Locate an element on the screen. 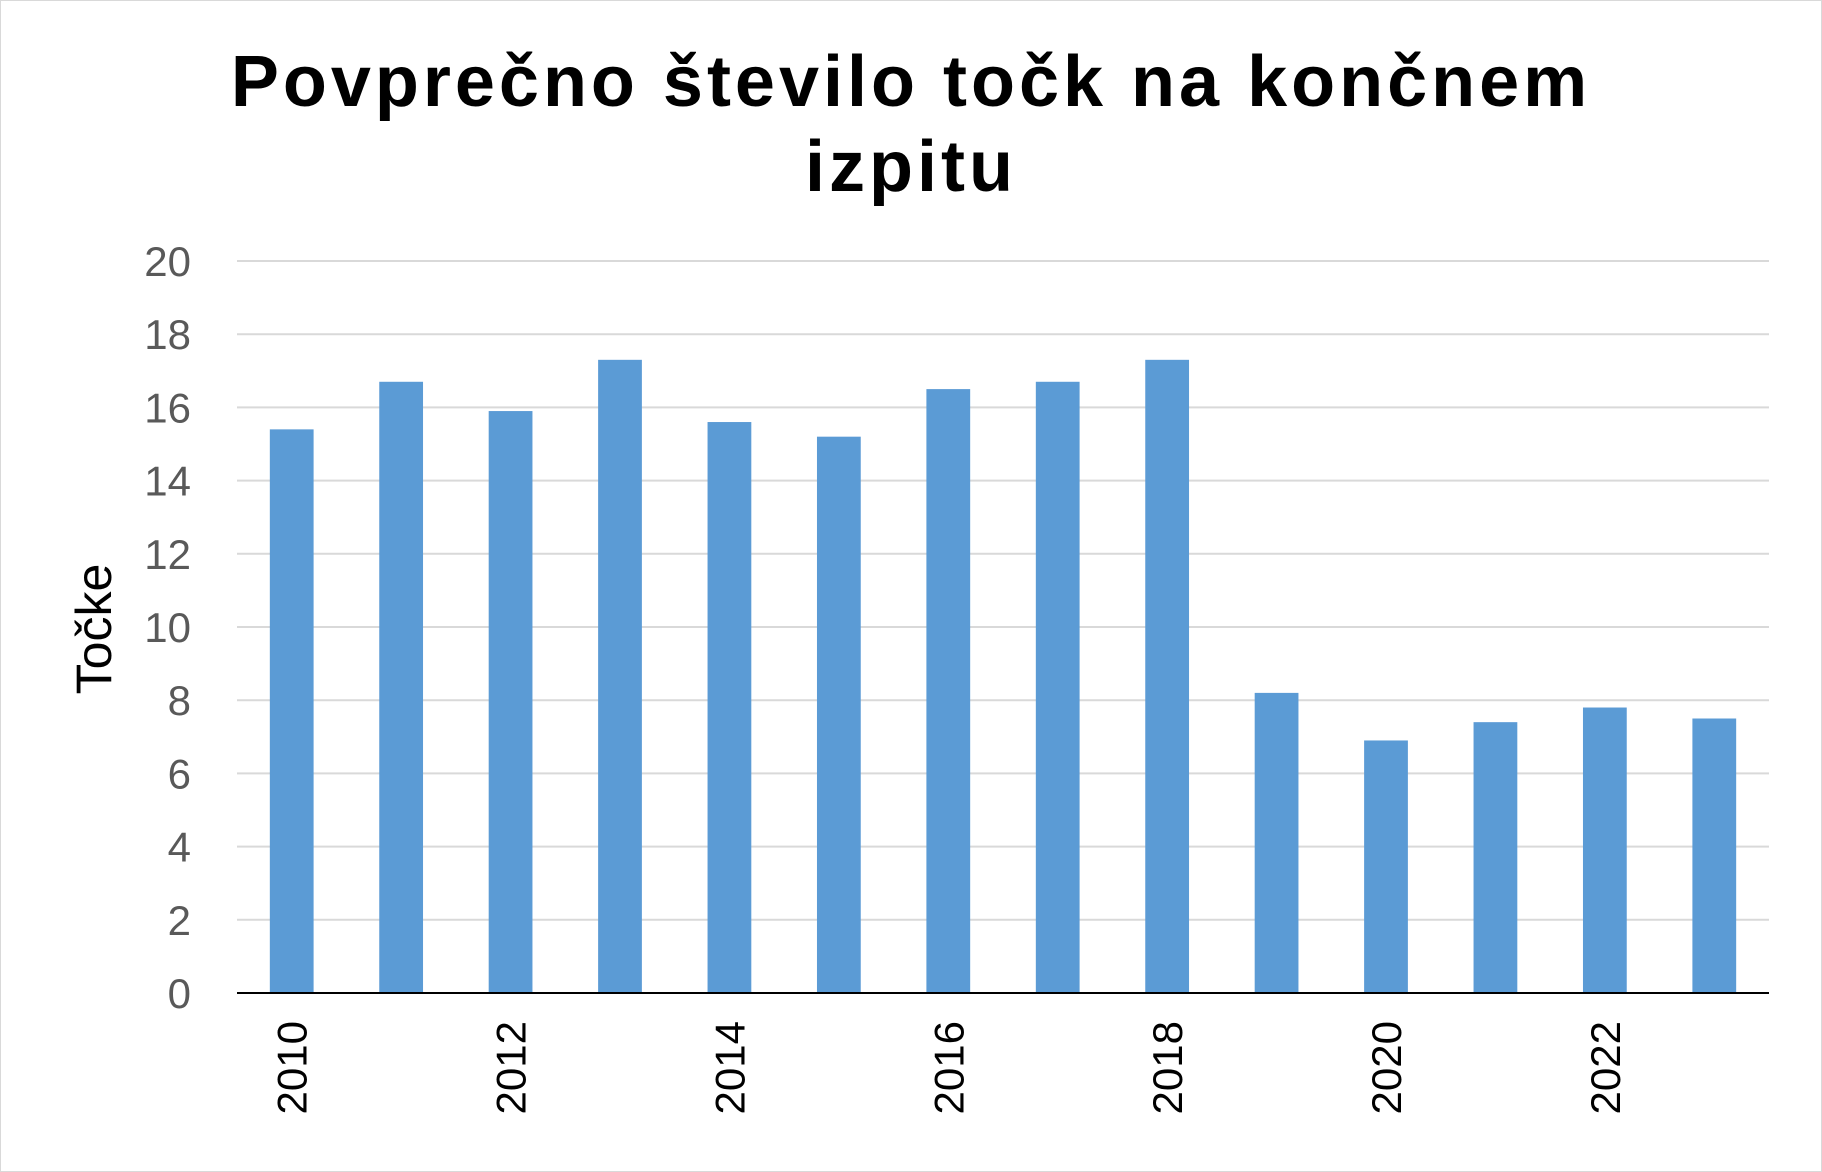  y-axis-title: Točke is located at coordinates (94, 629).